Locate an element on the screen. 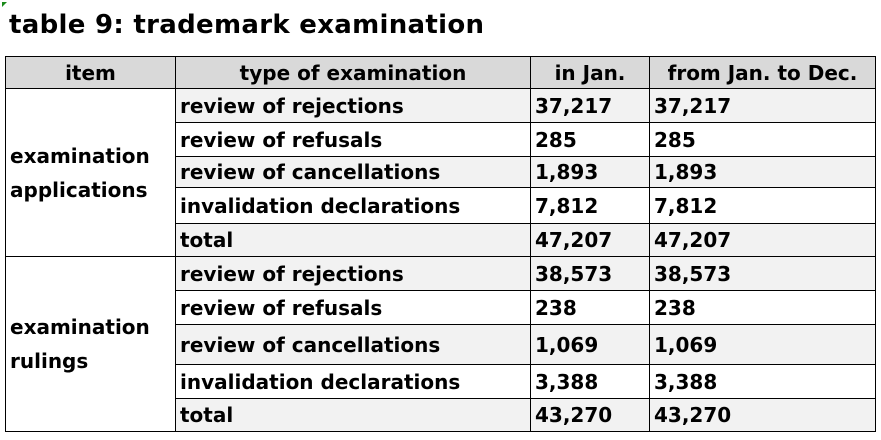  jan-dec-cell: 43,270 is located at coordinates (762, 415).